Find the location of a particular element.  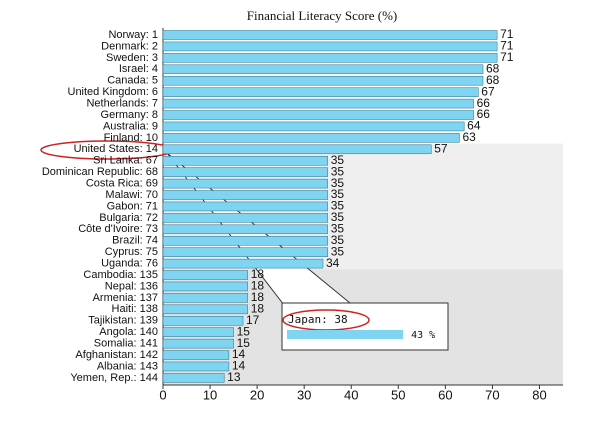

annotation-text: Japan: 38 is located at coordinates (318, 319).